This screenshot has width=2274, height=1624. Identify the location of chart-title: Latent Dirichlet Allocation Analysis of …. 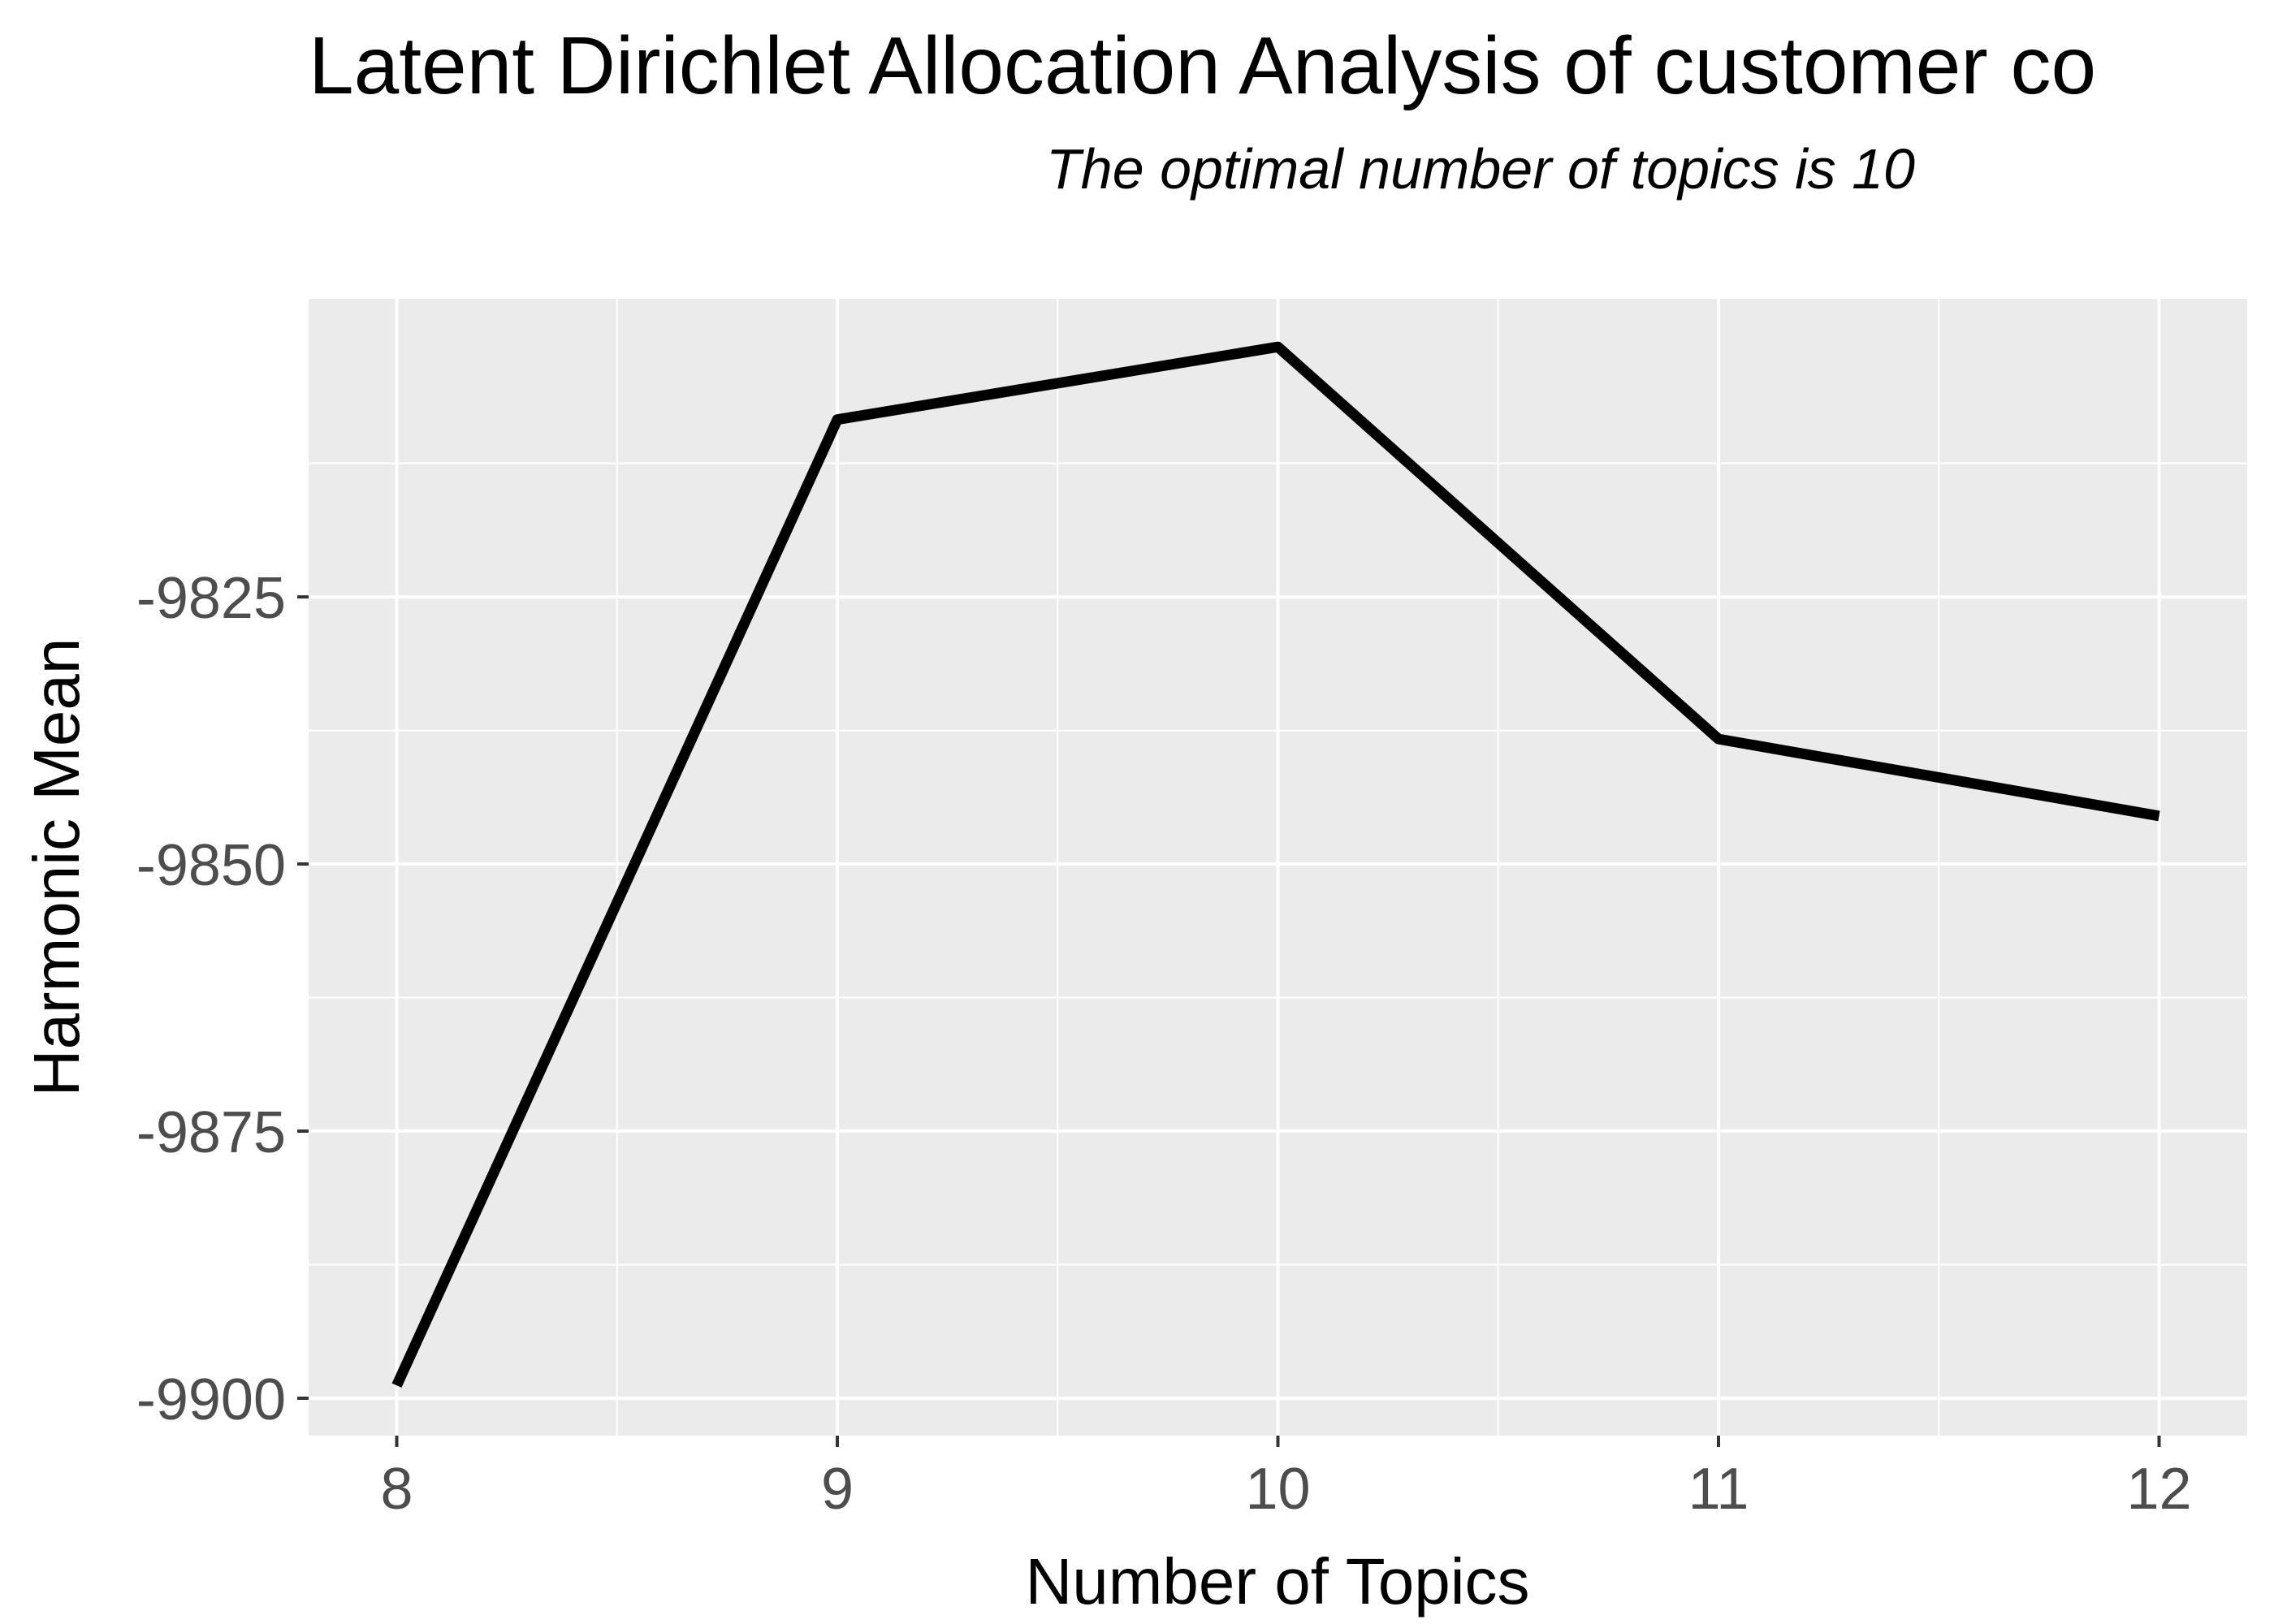
(1202, 66).